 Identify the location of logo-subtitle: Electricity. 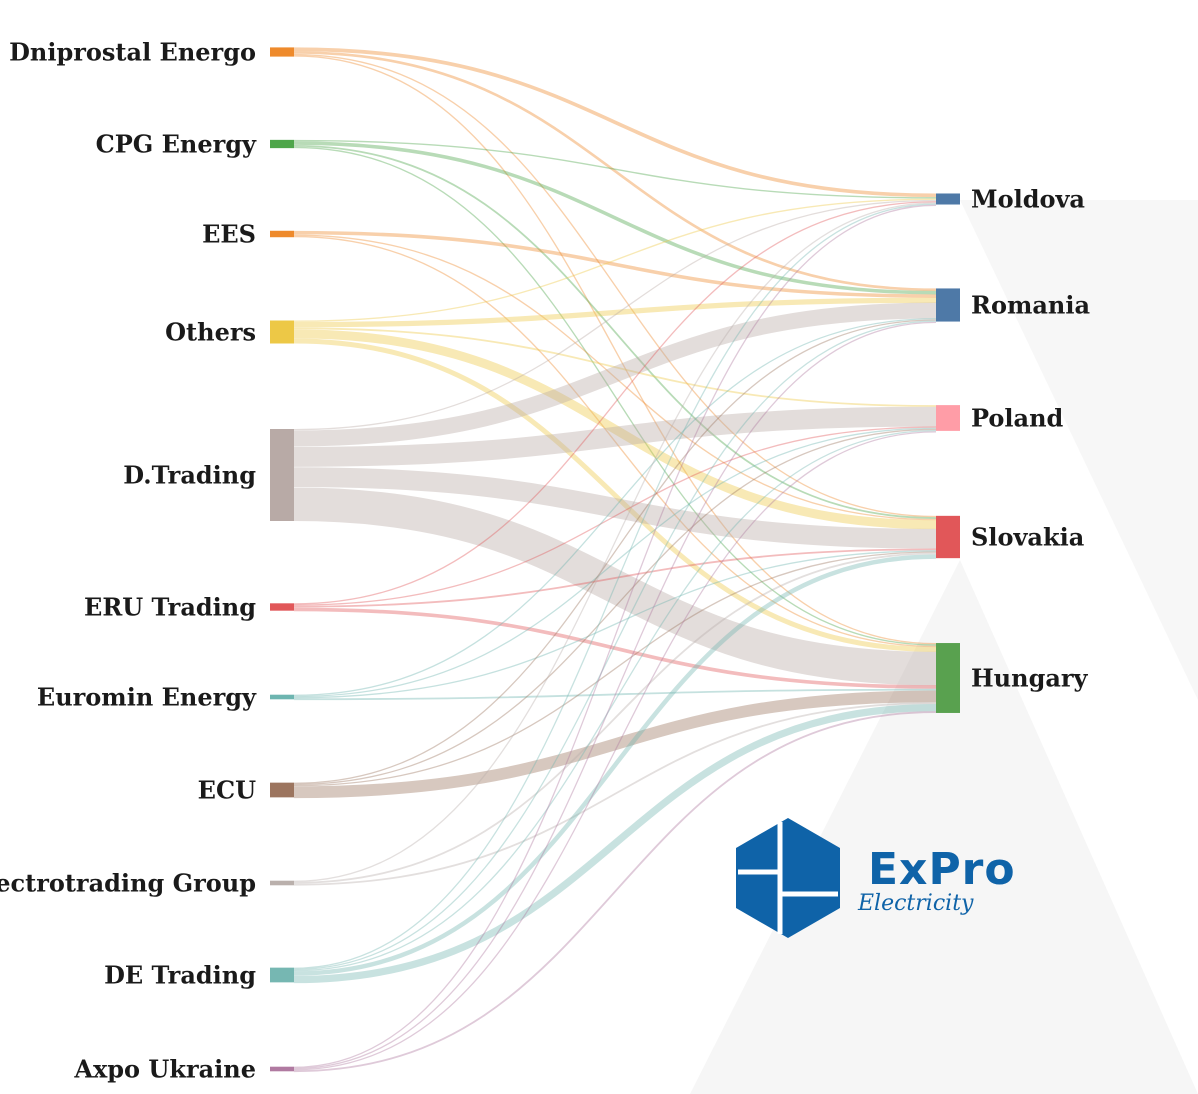
(915, 903).